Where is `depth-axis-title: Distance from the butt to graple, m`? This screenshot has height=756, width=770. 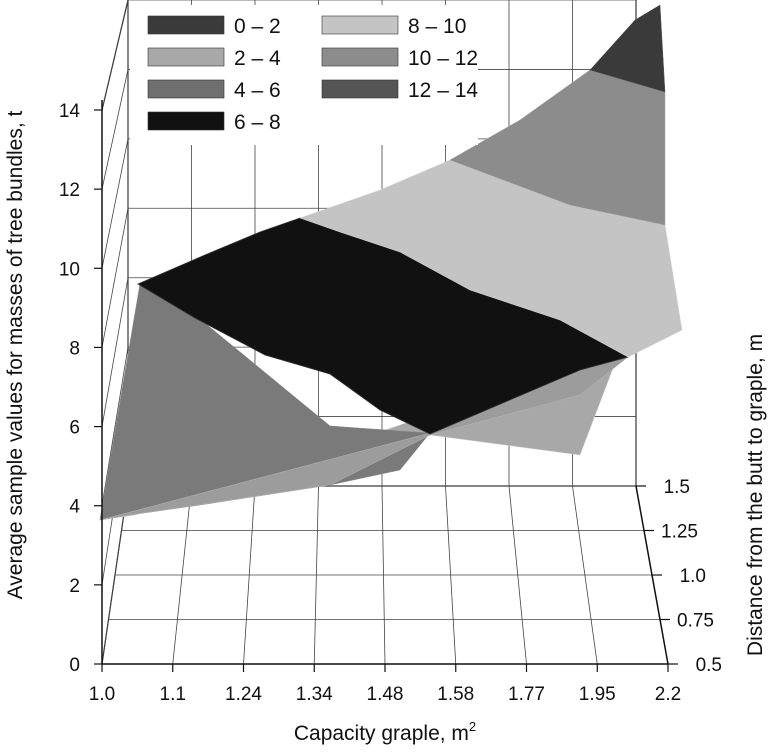 depth-axis-title: Distance from the butt to graple, m is located at coordinates (755, 495).